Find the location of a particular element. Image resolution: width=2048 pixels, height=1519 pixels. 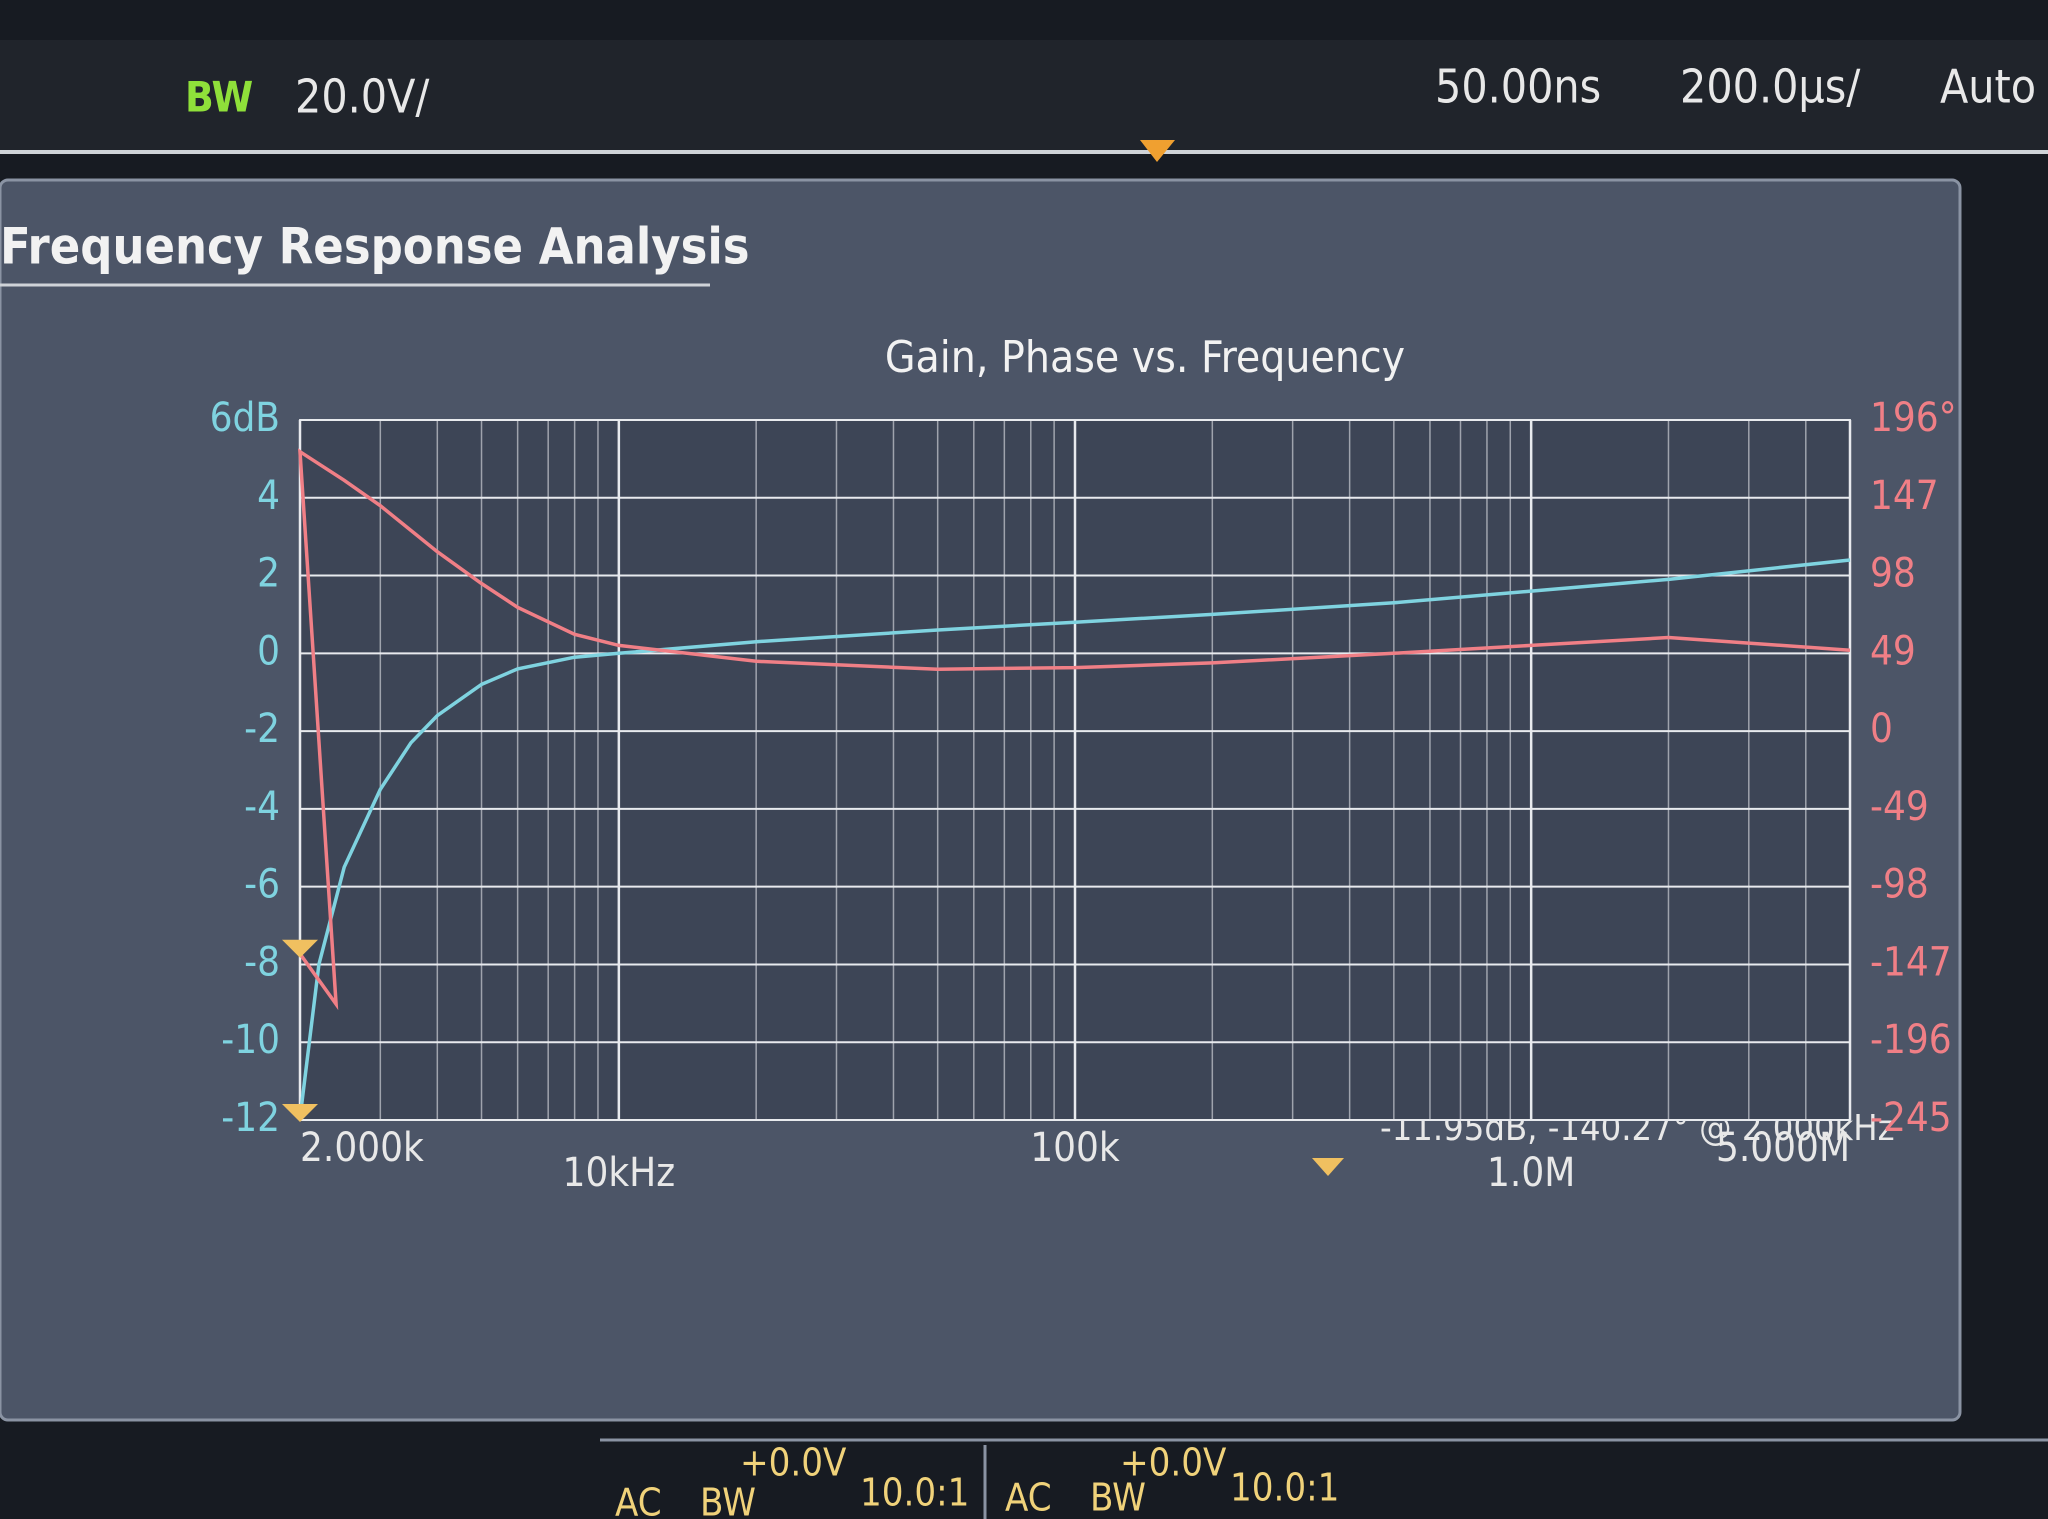

time-per-div: 200.0µs/ is located at coordinates (1770, 87).